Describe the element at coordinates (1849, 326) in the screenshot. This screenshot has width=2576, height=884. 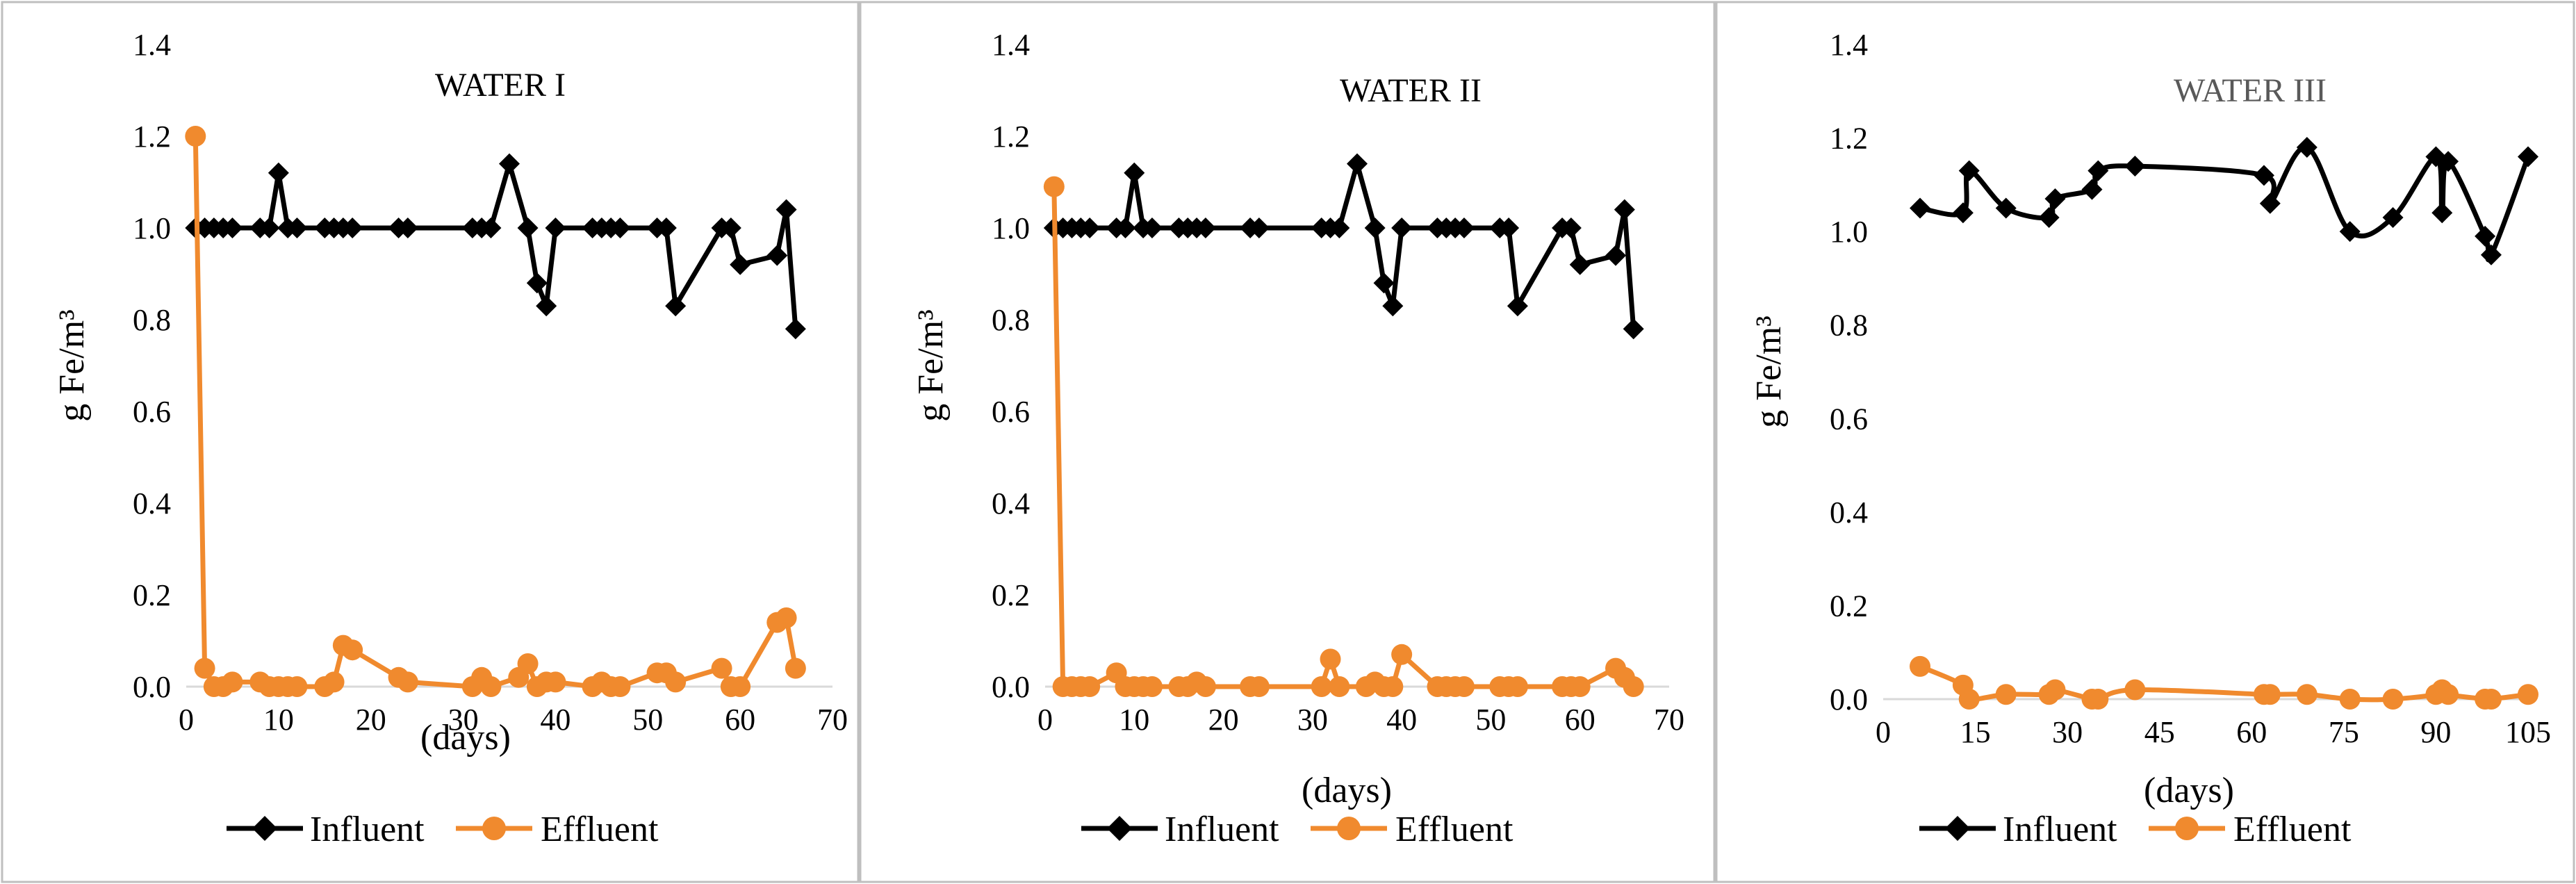
I see `y-tick-label: 0.8` at that location.